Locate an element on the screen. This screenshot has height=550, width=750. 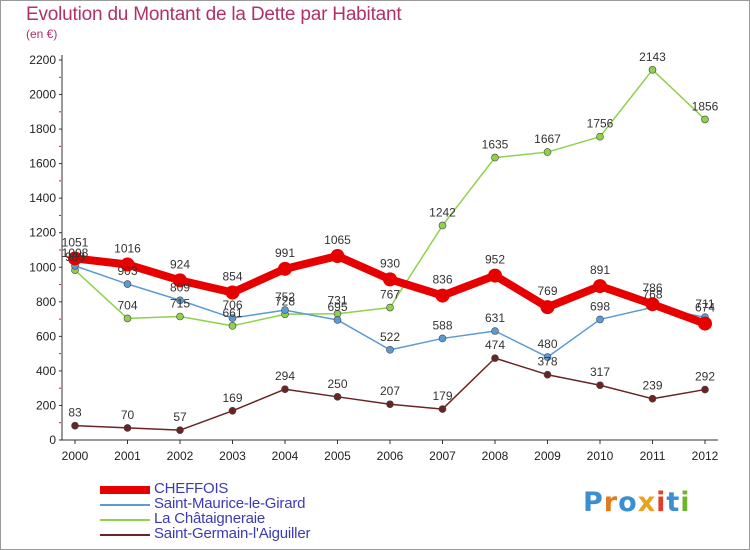
x-tick-label: 2000 is located at coordinates (75, 456).